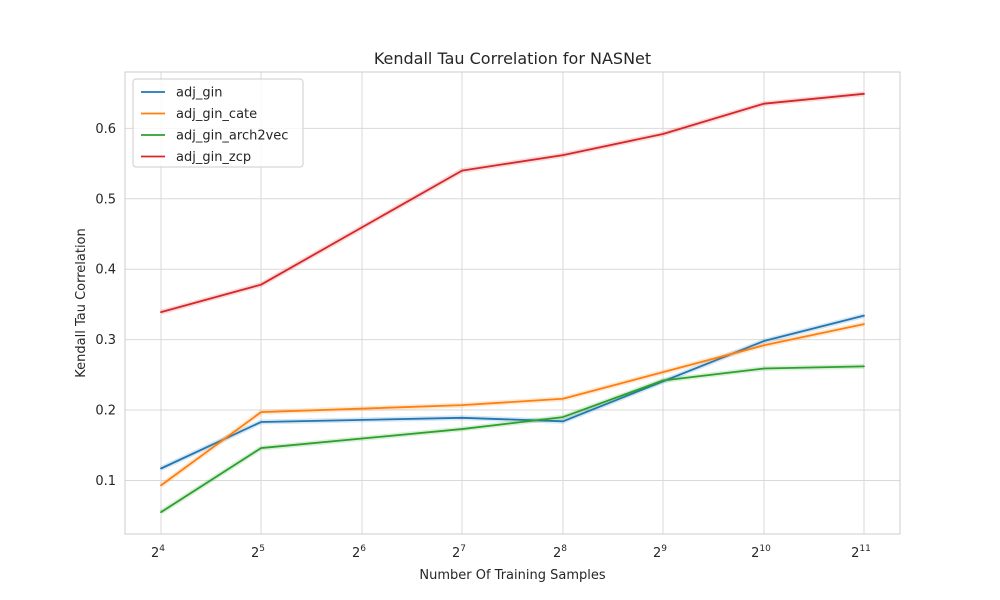 This screenshot has height=600, width=1000. What do you see at coordinates (864, 549) in the screenshot?
I see `x-tick-exponent: 11` at bounding box center [864, 549].